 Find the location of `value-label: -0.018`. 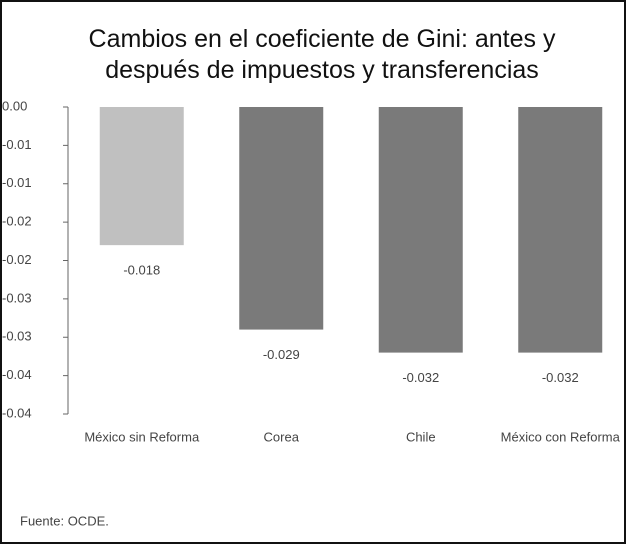

value-label: -0.018 is located at coordinates (141, 270).